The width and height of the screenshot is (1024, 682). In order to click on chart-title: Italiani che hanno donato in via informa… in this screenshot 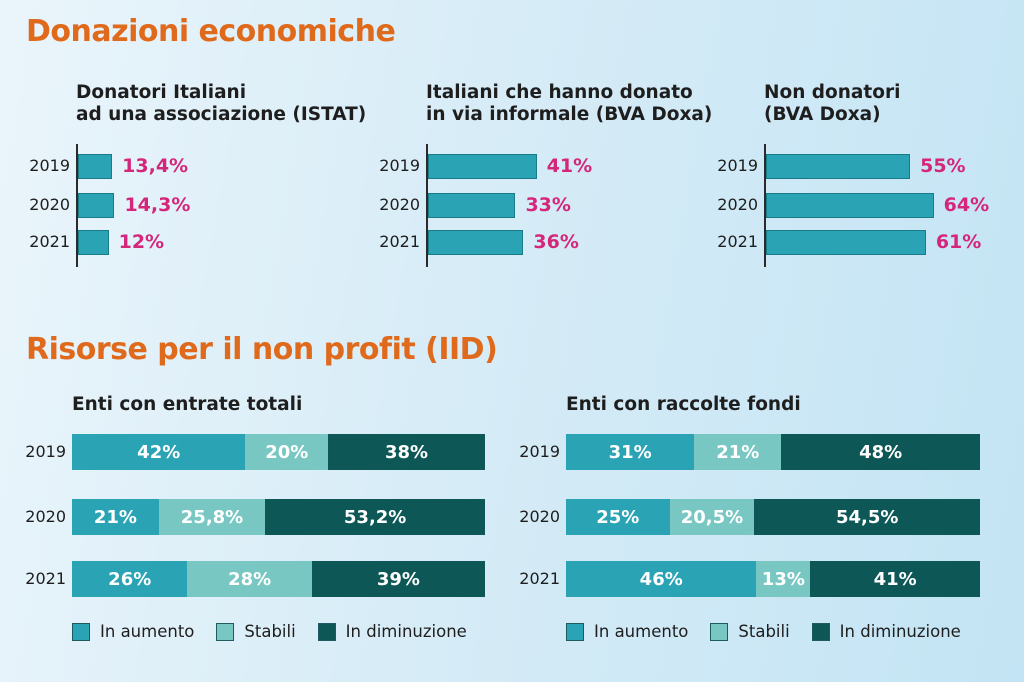, I will do `click(569, 103)`.